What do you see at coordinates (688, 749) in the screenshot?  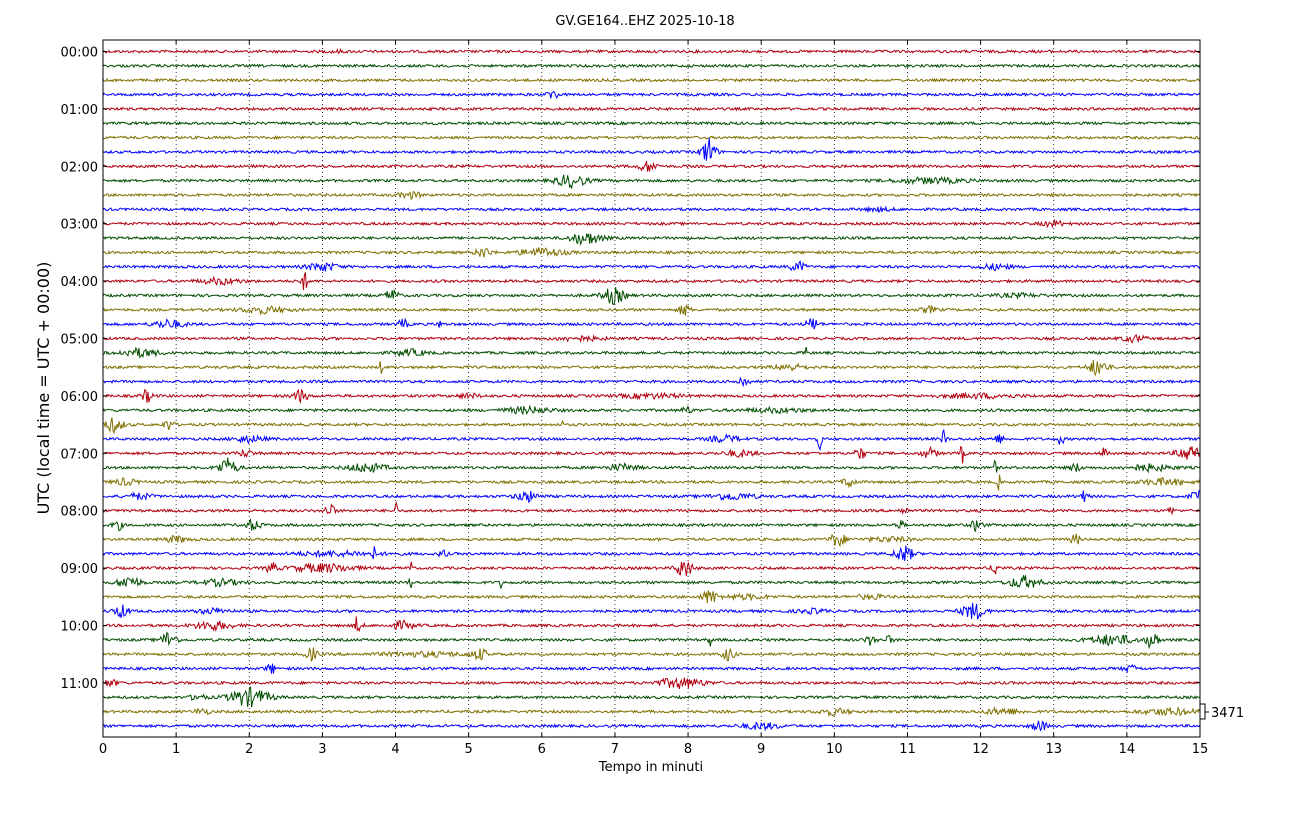 I see `x-tick-label: 8` at bounding box center [688, 749].